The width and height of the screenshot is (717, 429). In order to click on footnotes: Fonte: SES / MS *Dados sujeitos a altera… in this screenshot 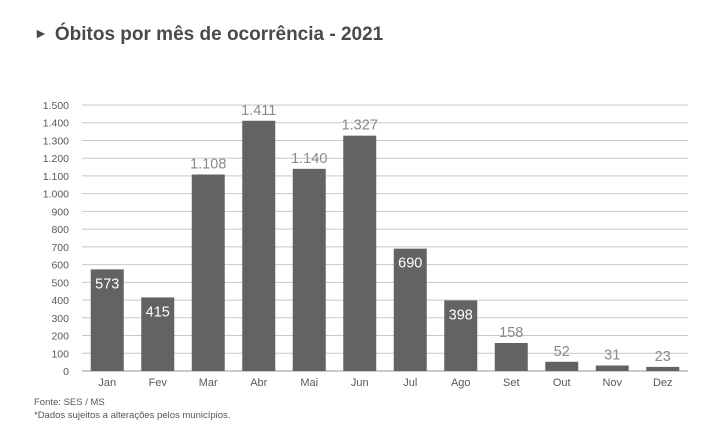, I will do `click(132, 409)`.